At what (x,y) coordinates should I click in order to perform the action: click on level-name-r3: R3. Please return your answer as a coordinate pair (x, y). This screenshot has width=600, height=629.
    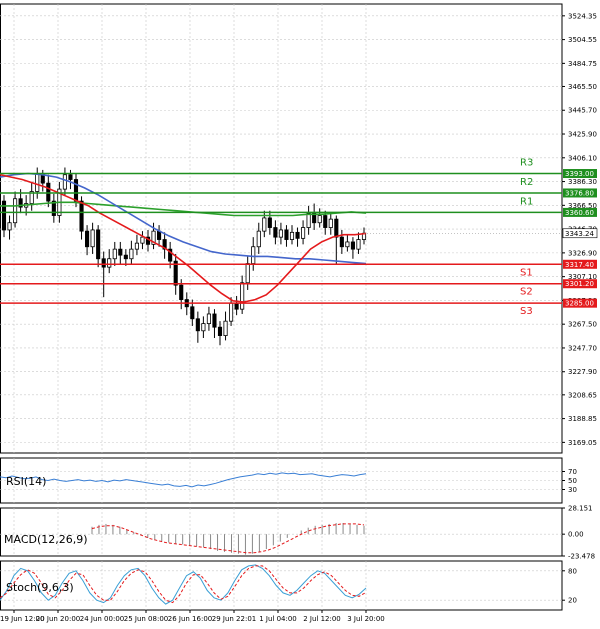
    Looking at the image, I should click on (526, 163).